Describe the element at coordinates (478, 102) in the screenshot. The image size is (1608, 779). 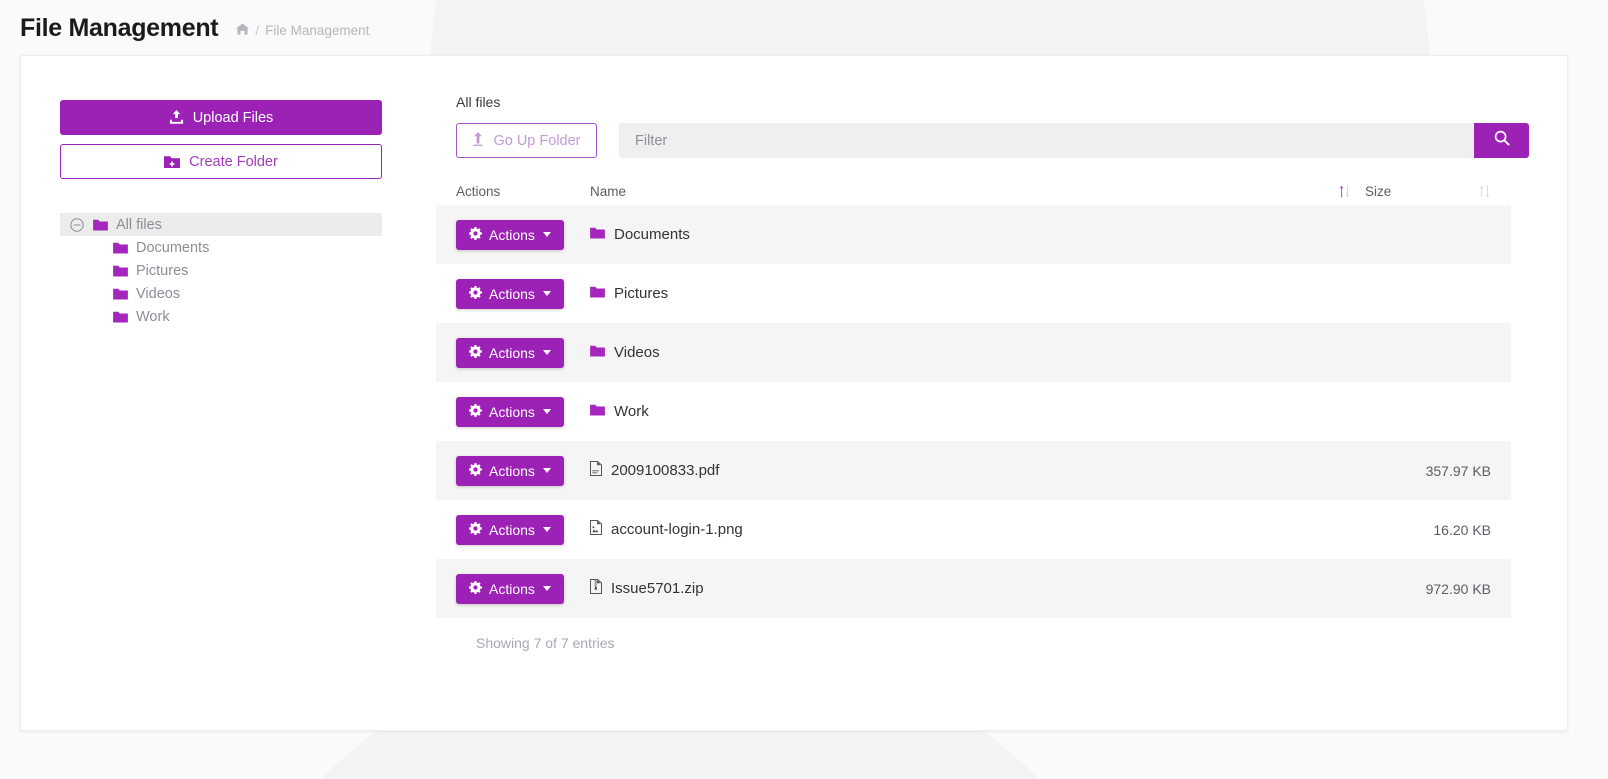
I see `current-folder-label: All files` at that location.